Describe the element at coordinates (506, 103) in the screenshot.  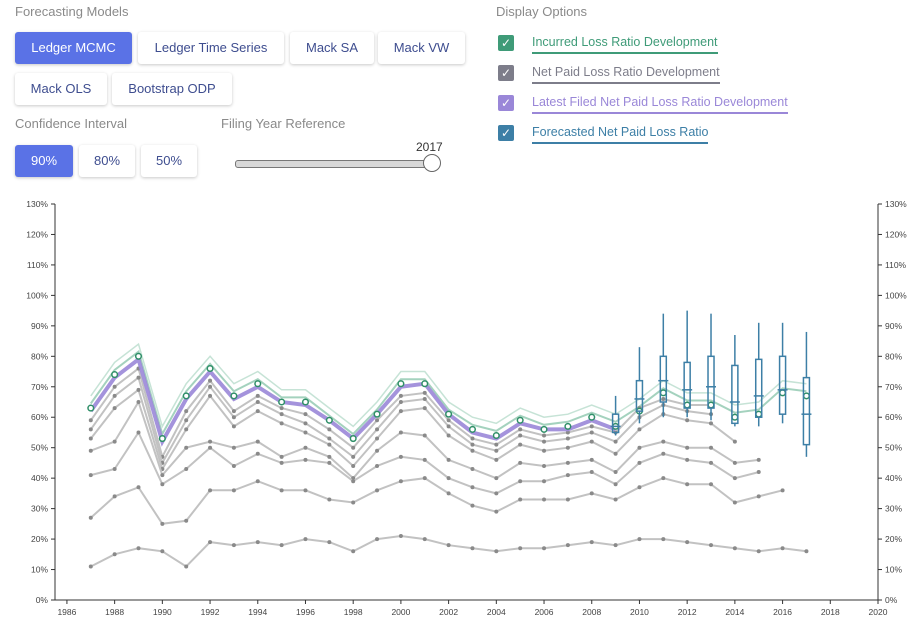
I see `checkbox-latest-filed: ✓` at that location.